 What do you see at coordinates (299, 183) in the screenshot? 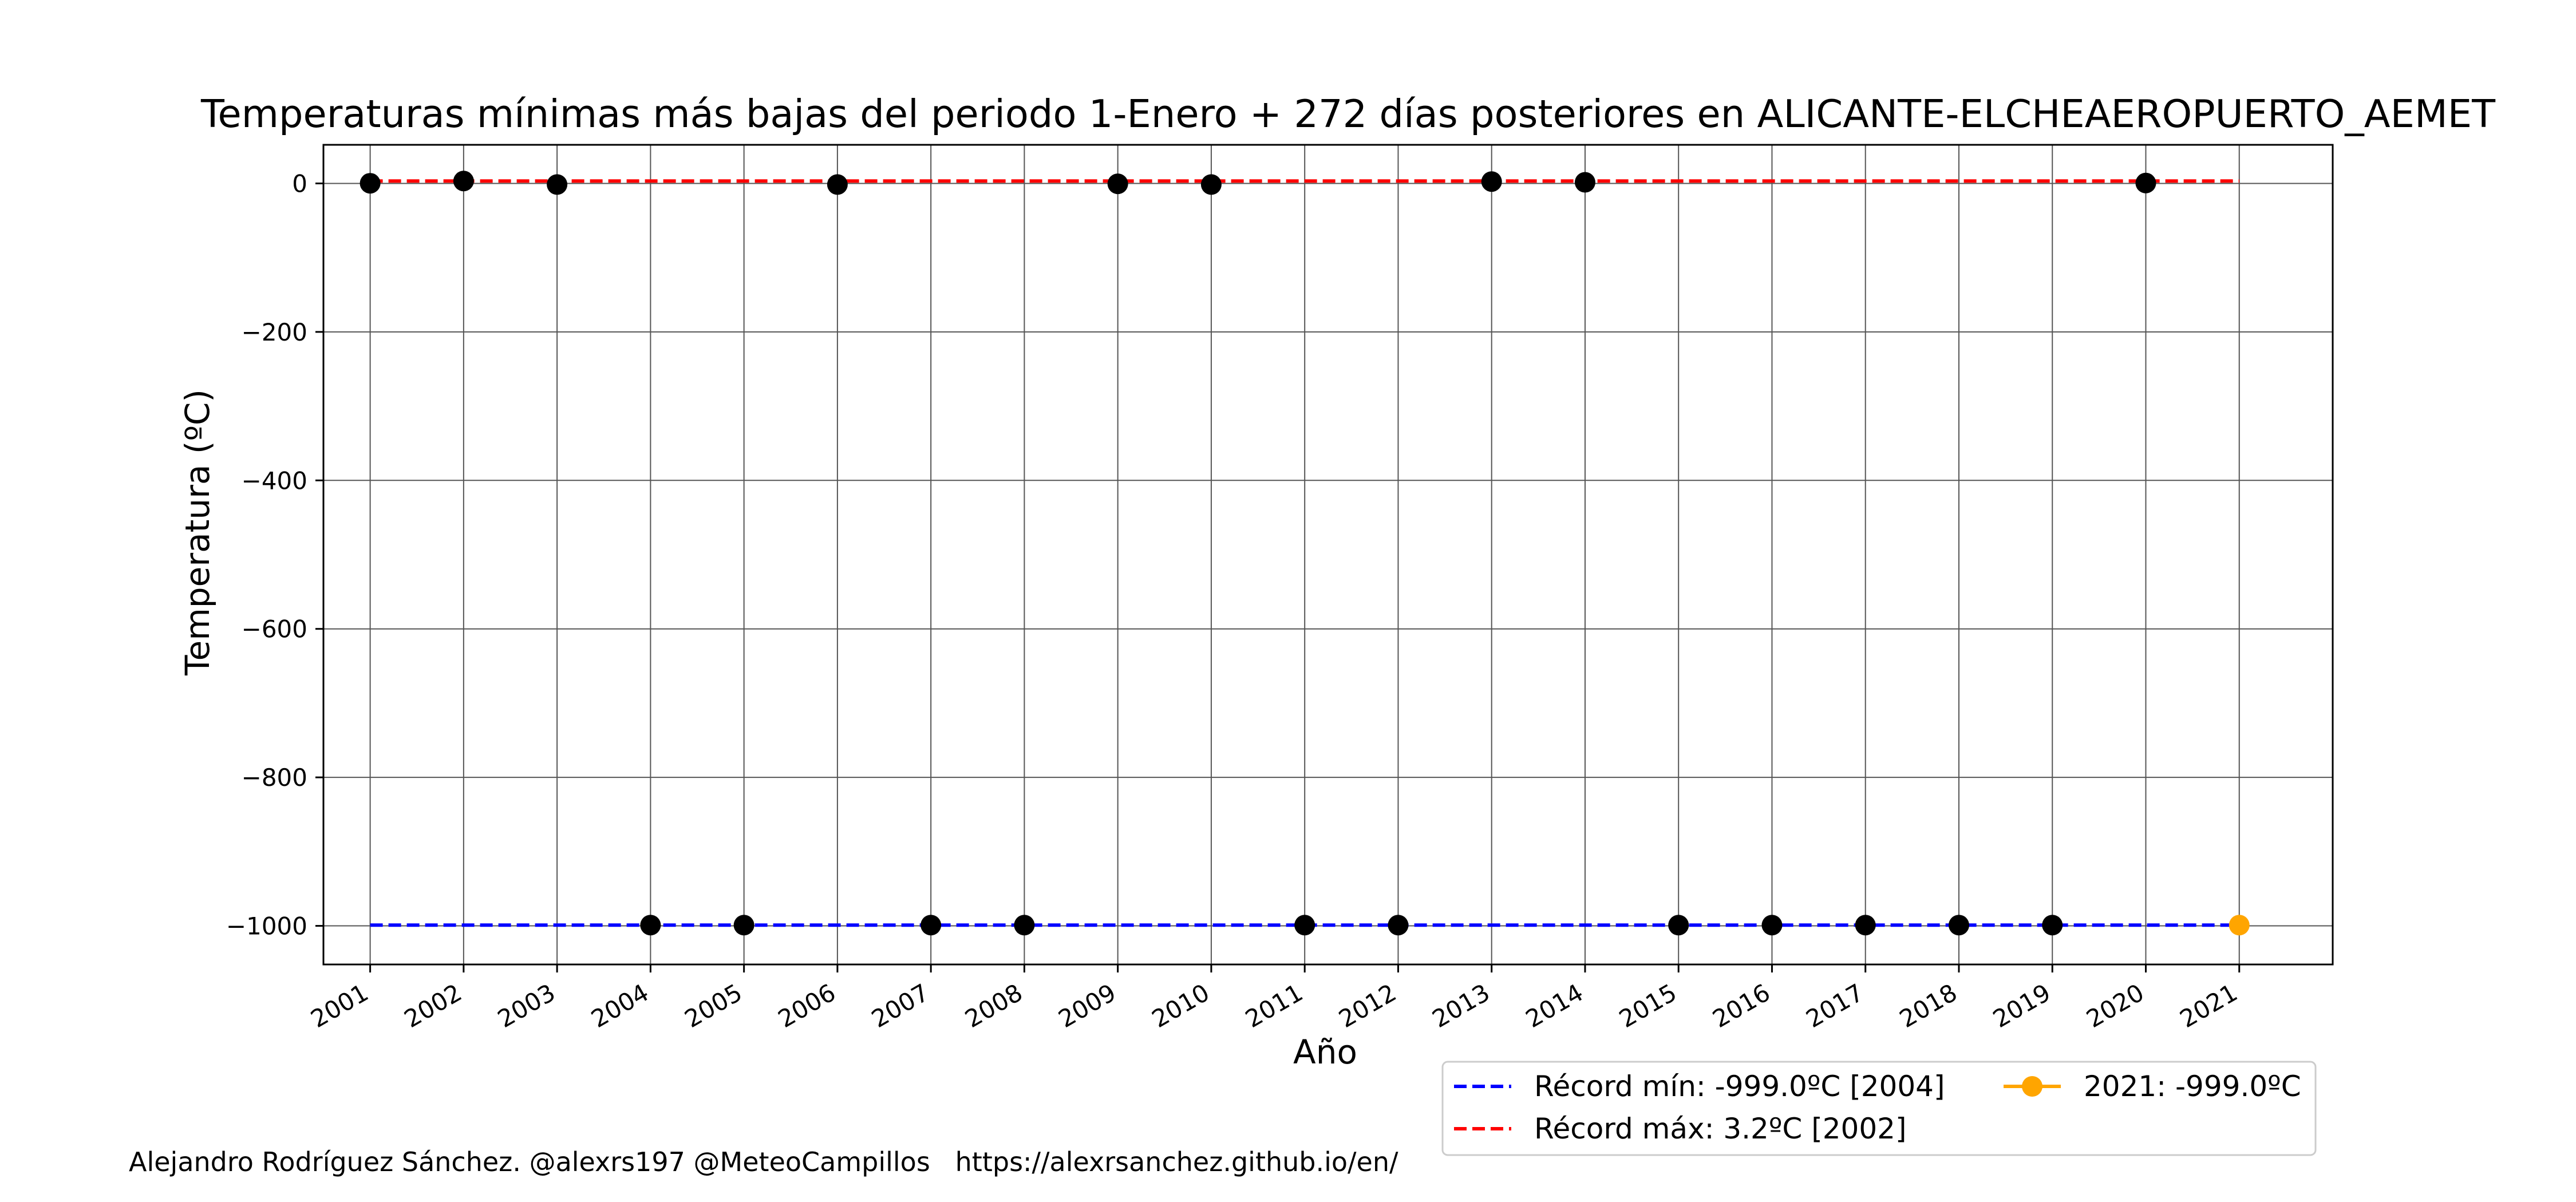
I see `y-tick-label: 0` at bounding box center [299, 183].